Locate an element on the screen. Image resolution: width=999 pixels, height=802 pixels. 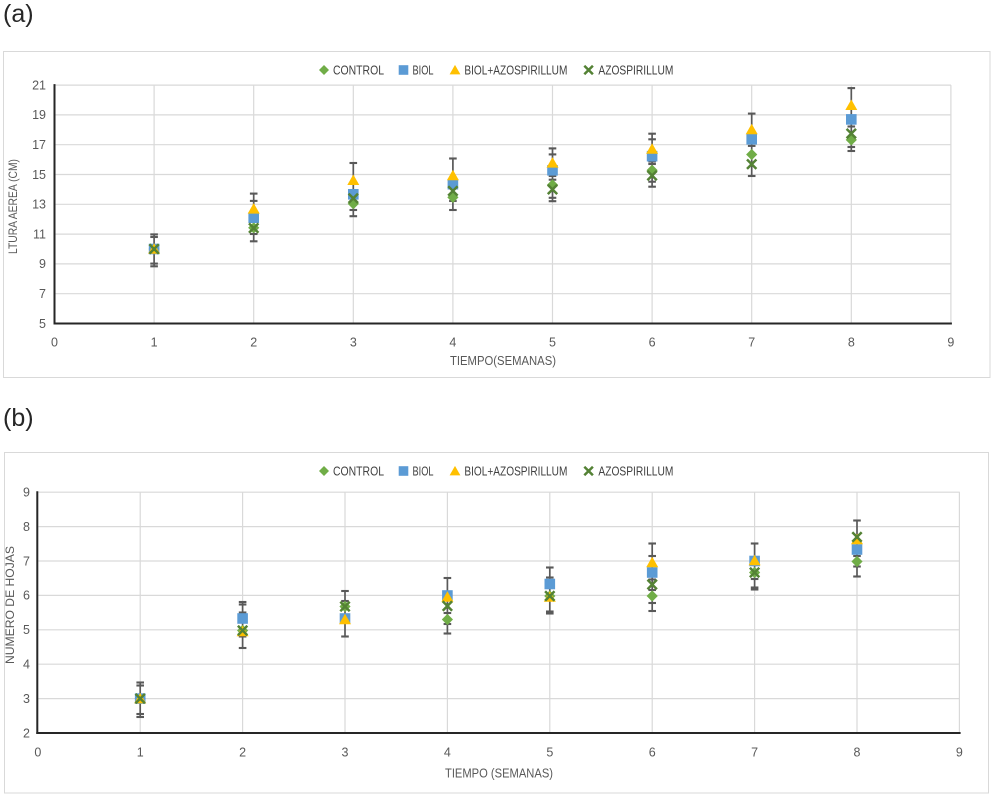
svg-text: (b) is located at coordinates (18, 418).